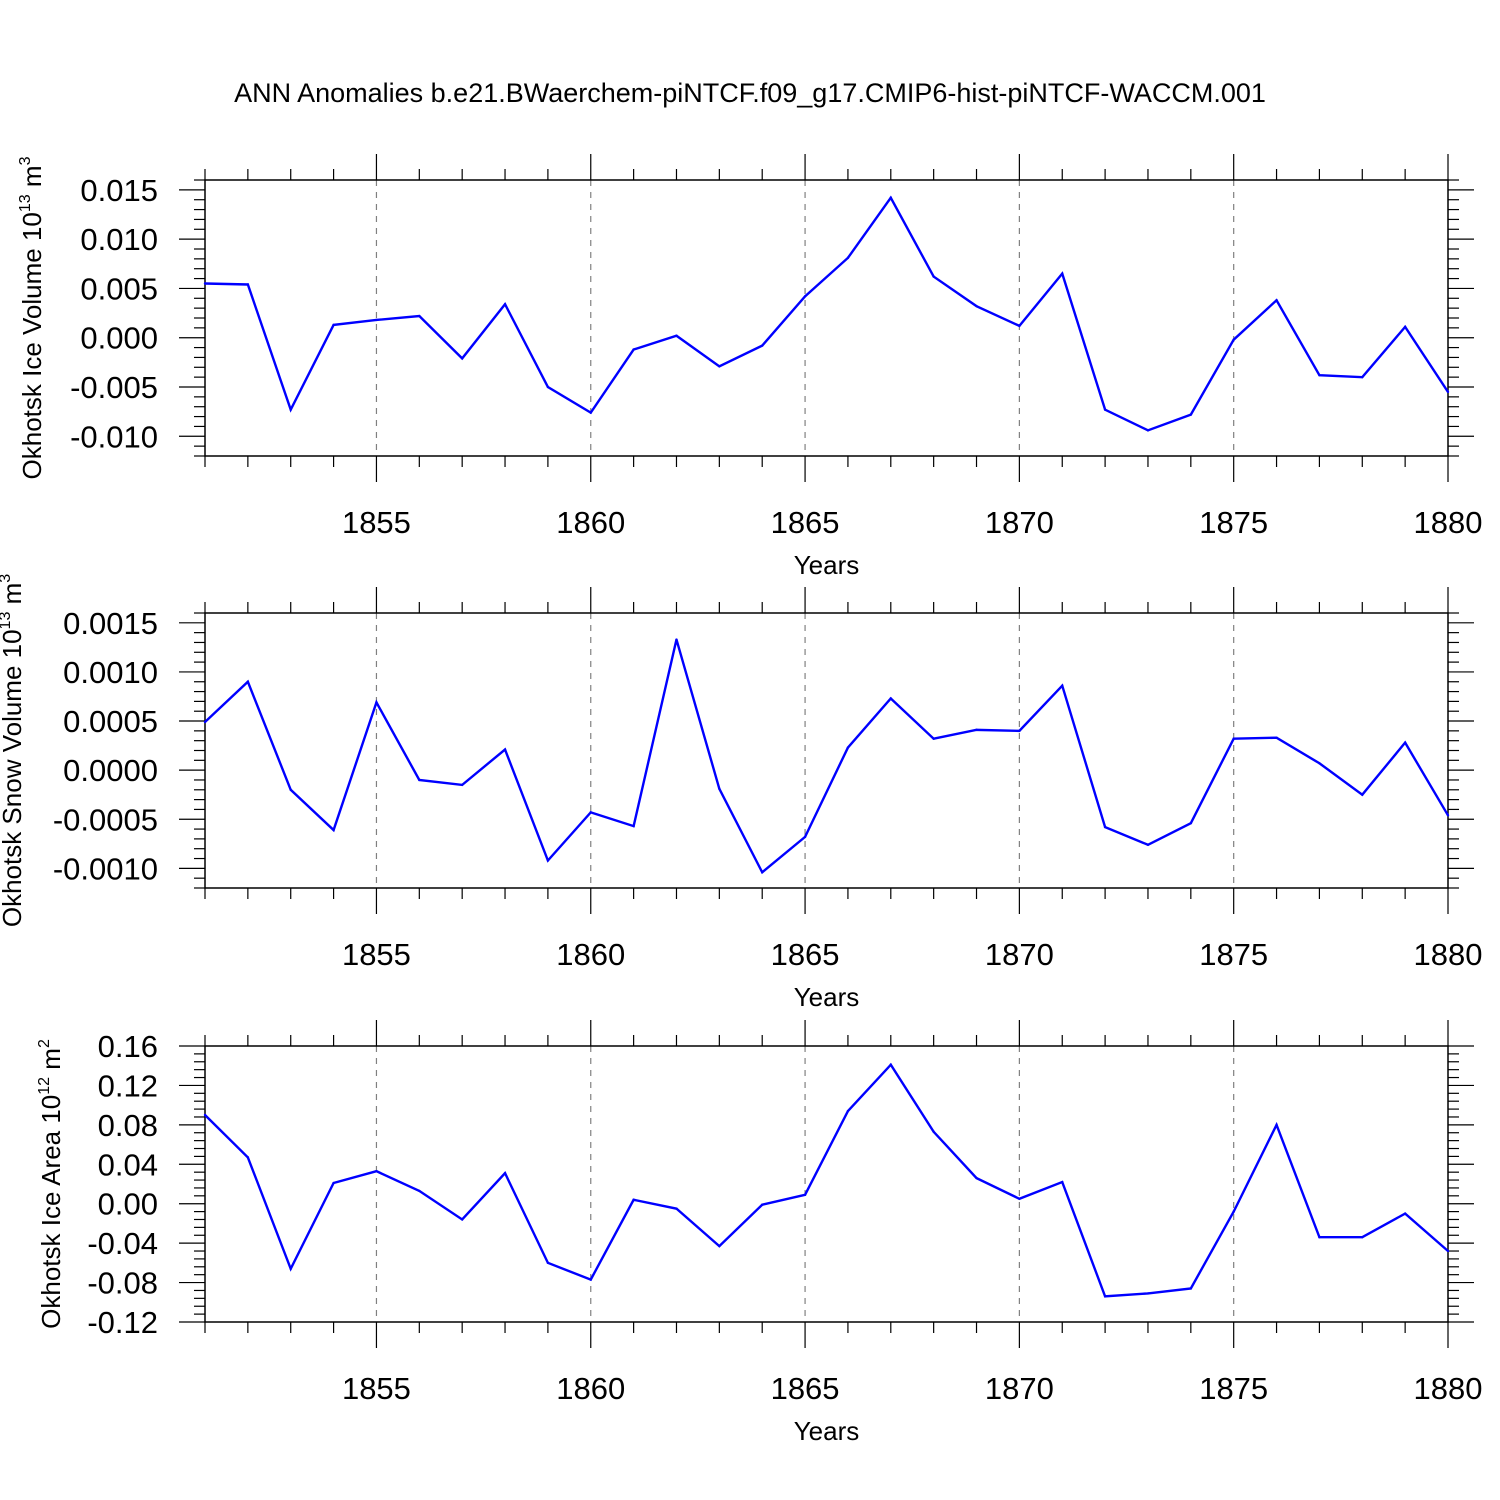 The height and width of the screenshot is (1500, 1500). I want to click on y-tick-label: 0.0015, so click(110, 623).